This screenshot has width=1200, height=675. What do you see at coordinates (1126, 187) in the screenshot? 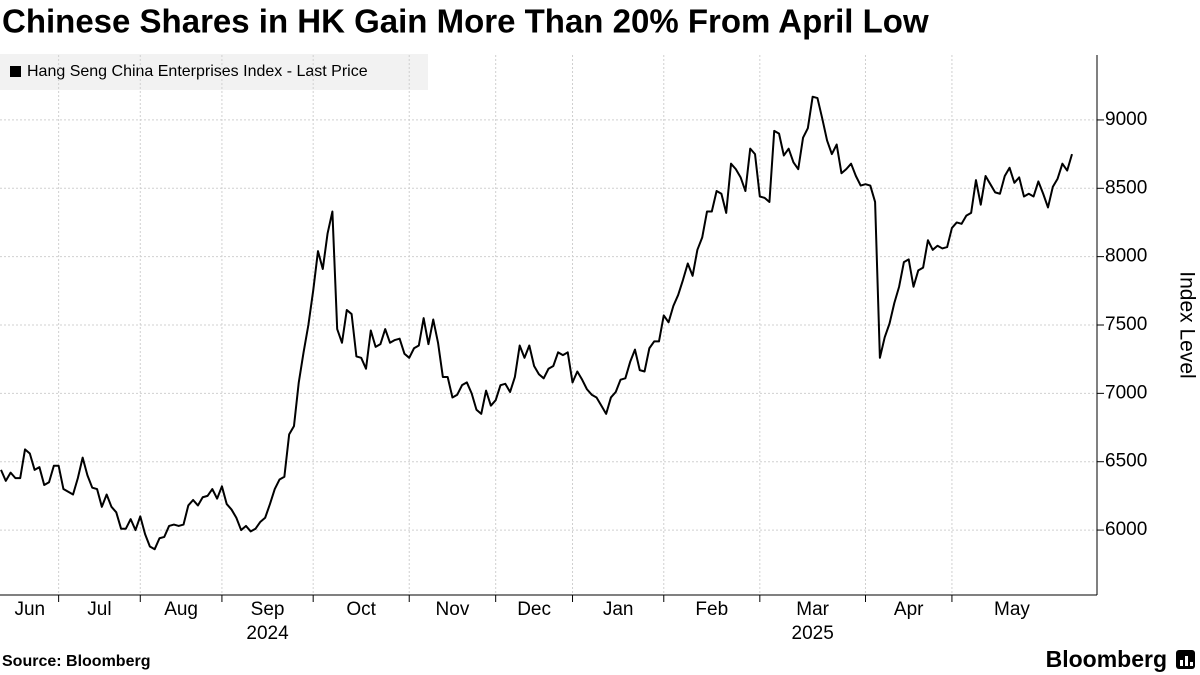
I see `y-tick-label: 8500` at bounding box center [1126, 187].